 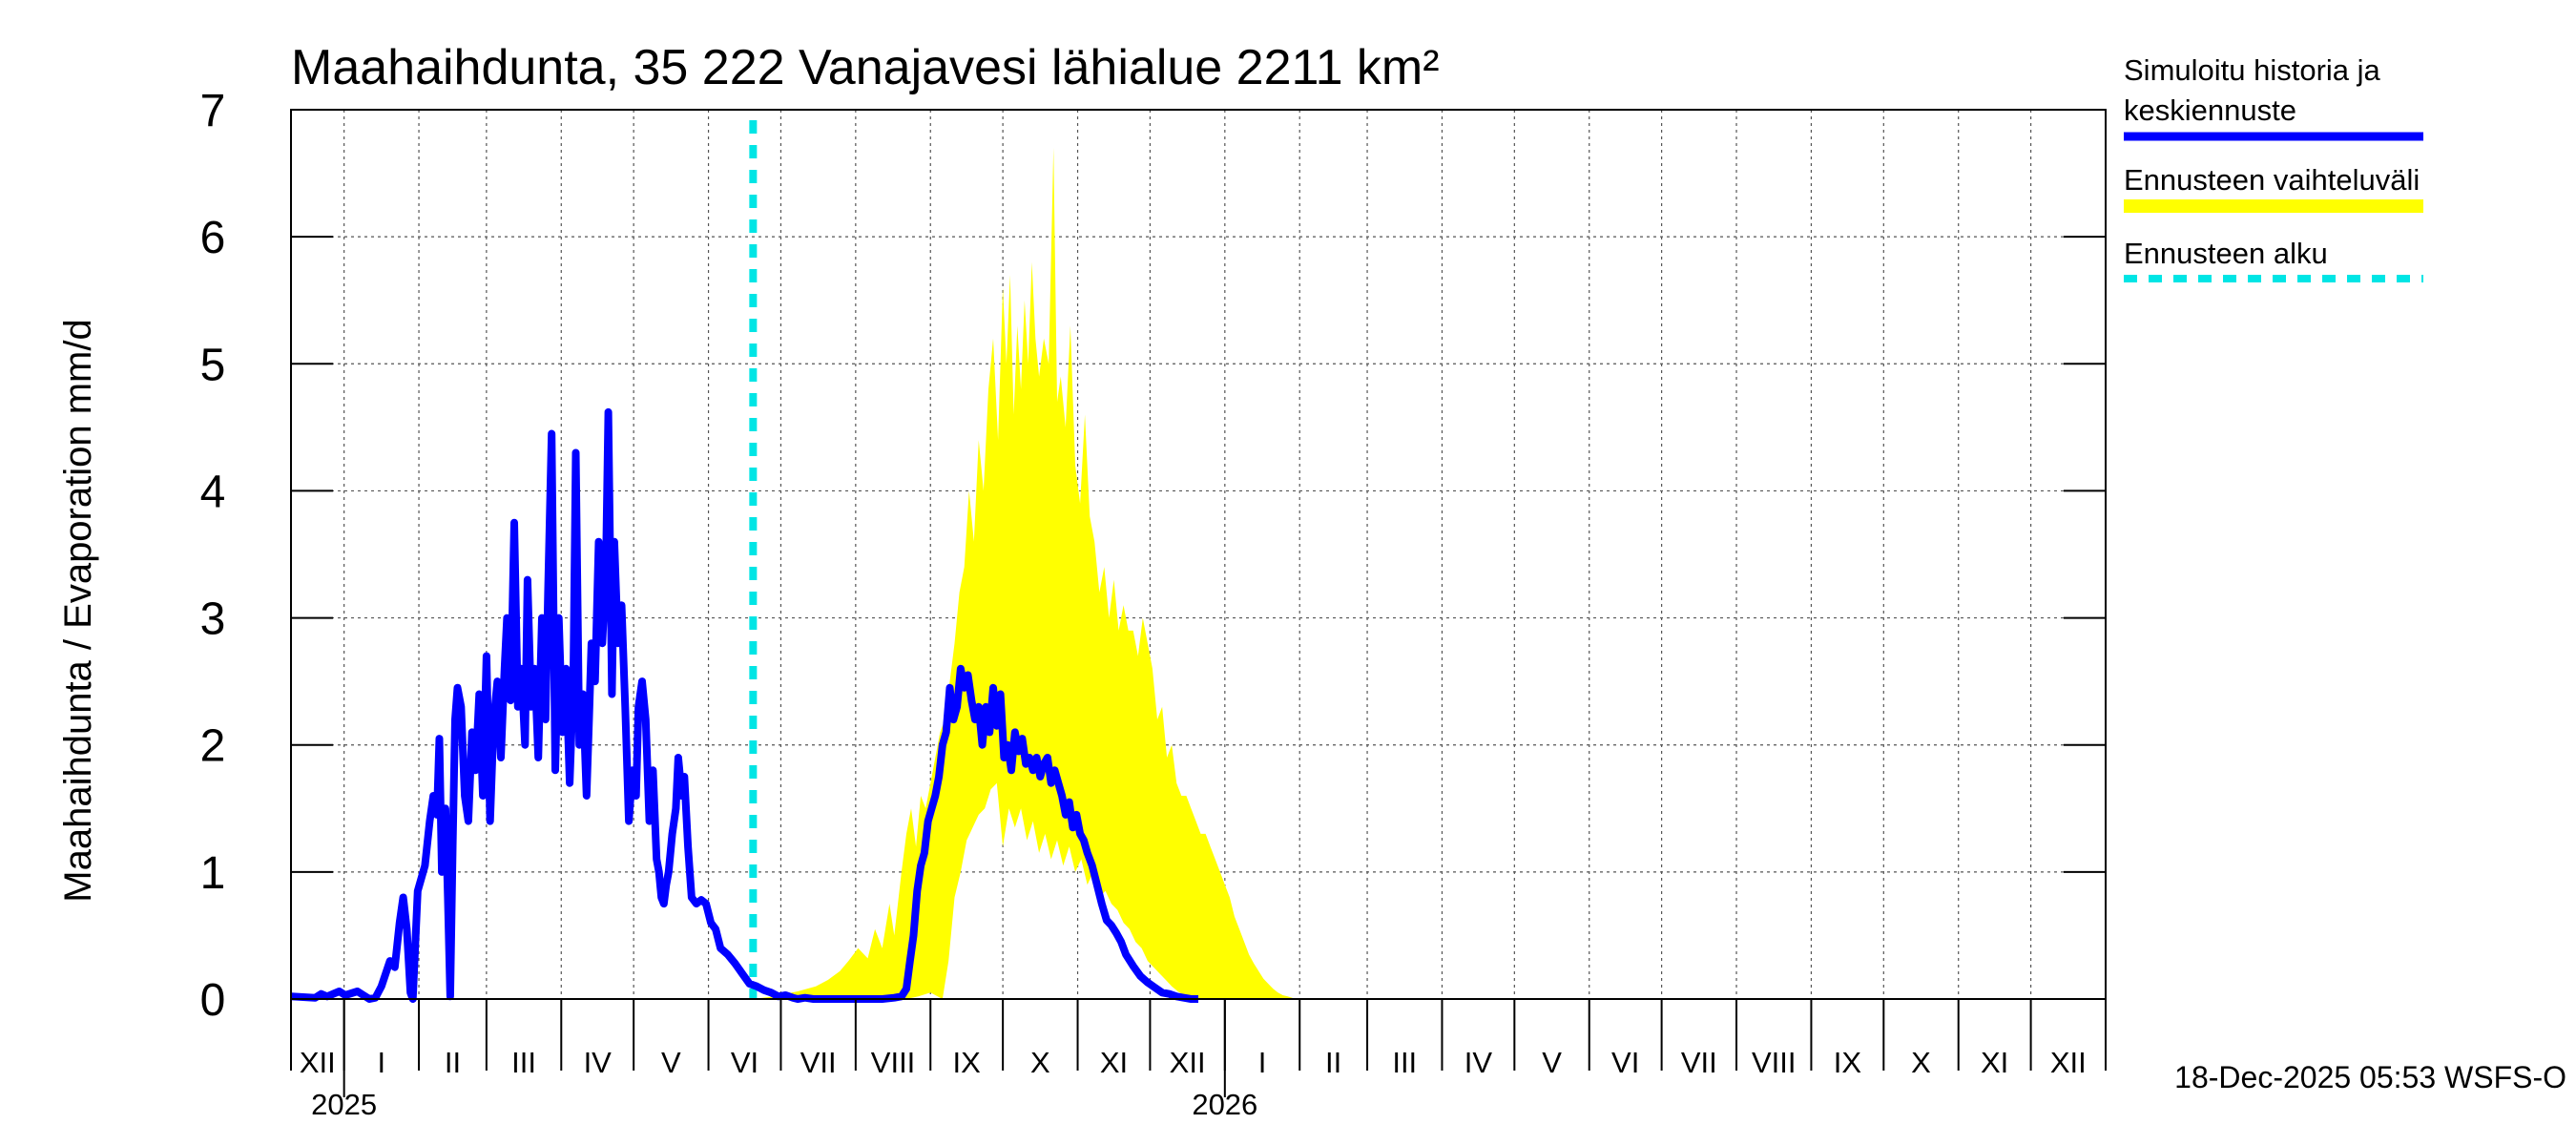 What do you see at coordinates (2370, 1077) in the screenshot?
I see `timestamp-footer: 18-Dec-2025 05:53 WSFS-O` at bounding box center [2370, 1077].